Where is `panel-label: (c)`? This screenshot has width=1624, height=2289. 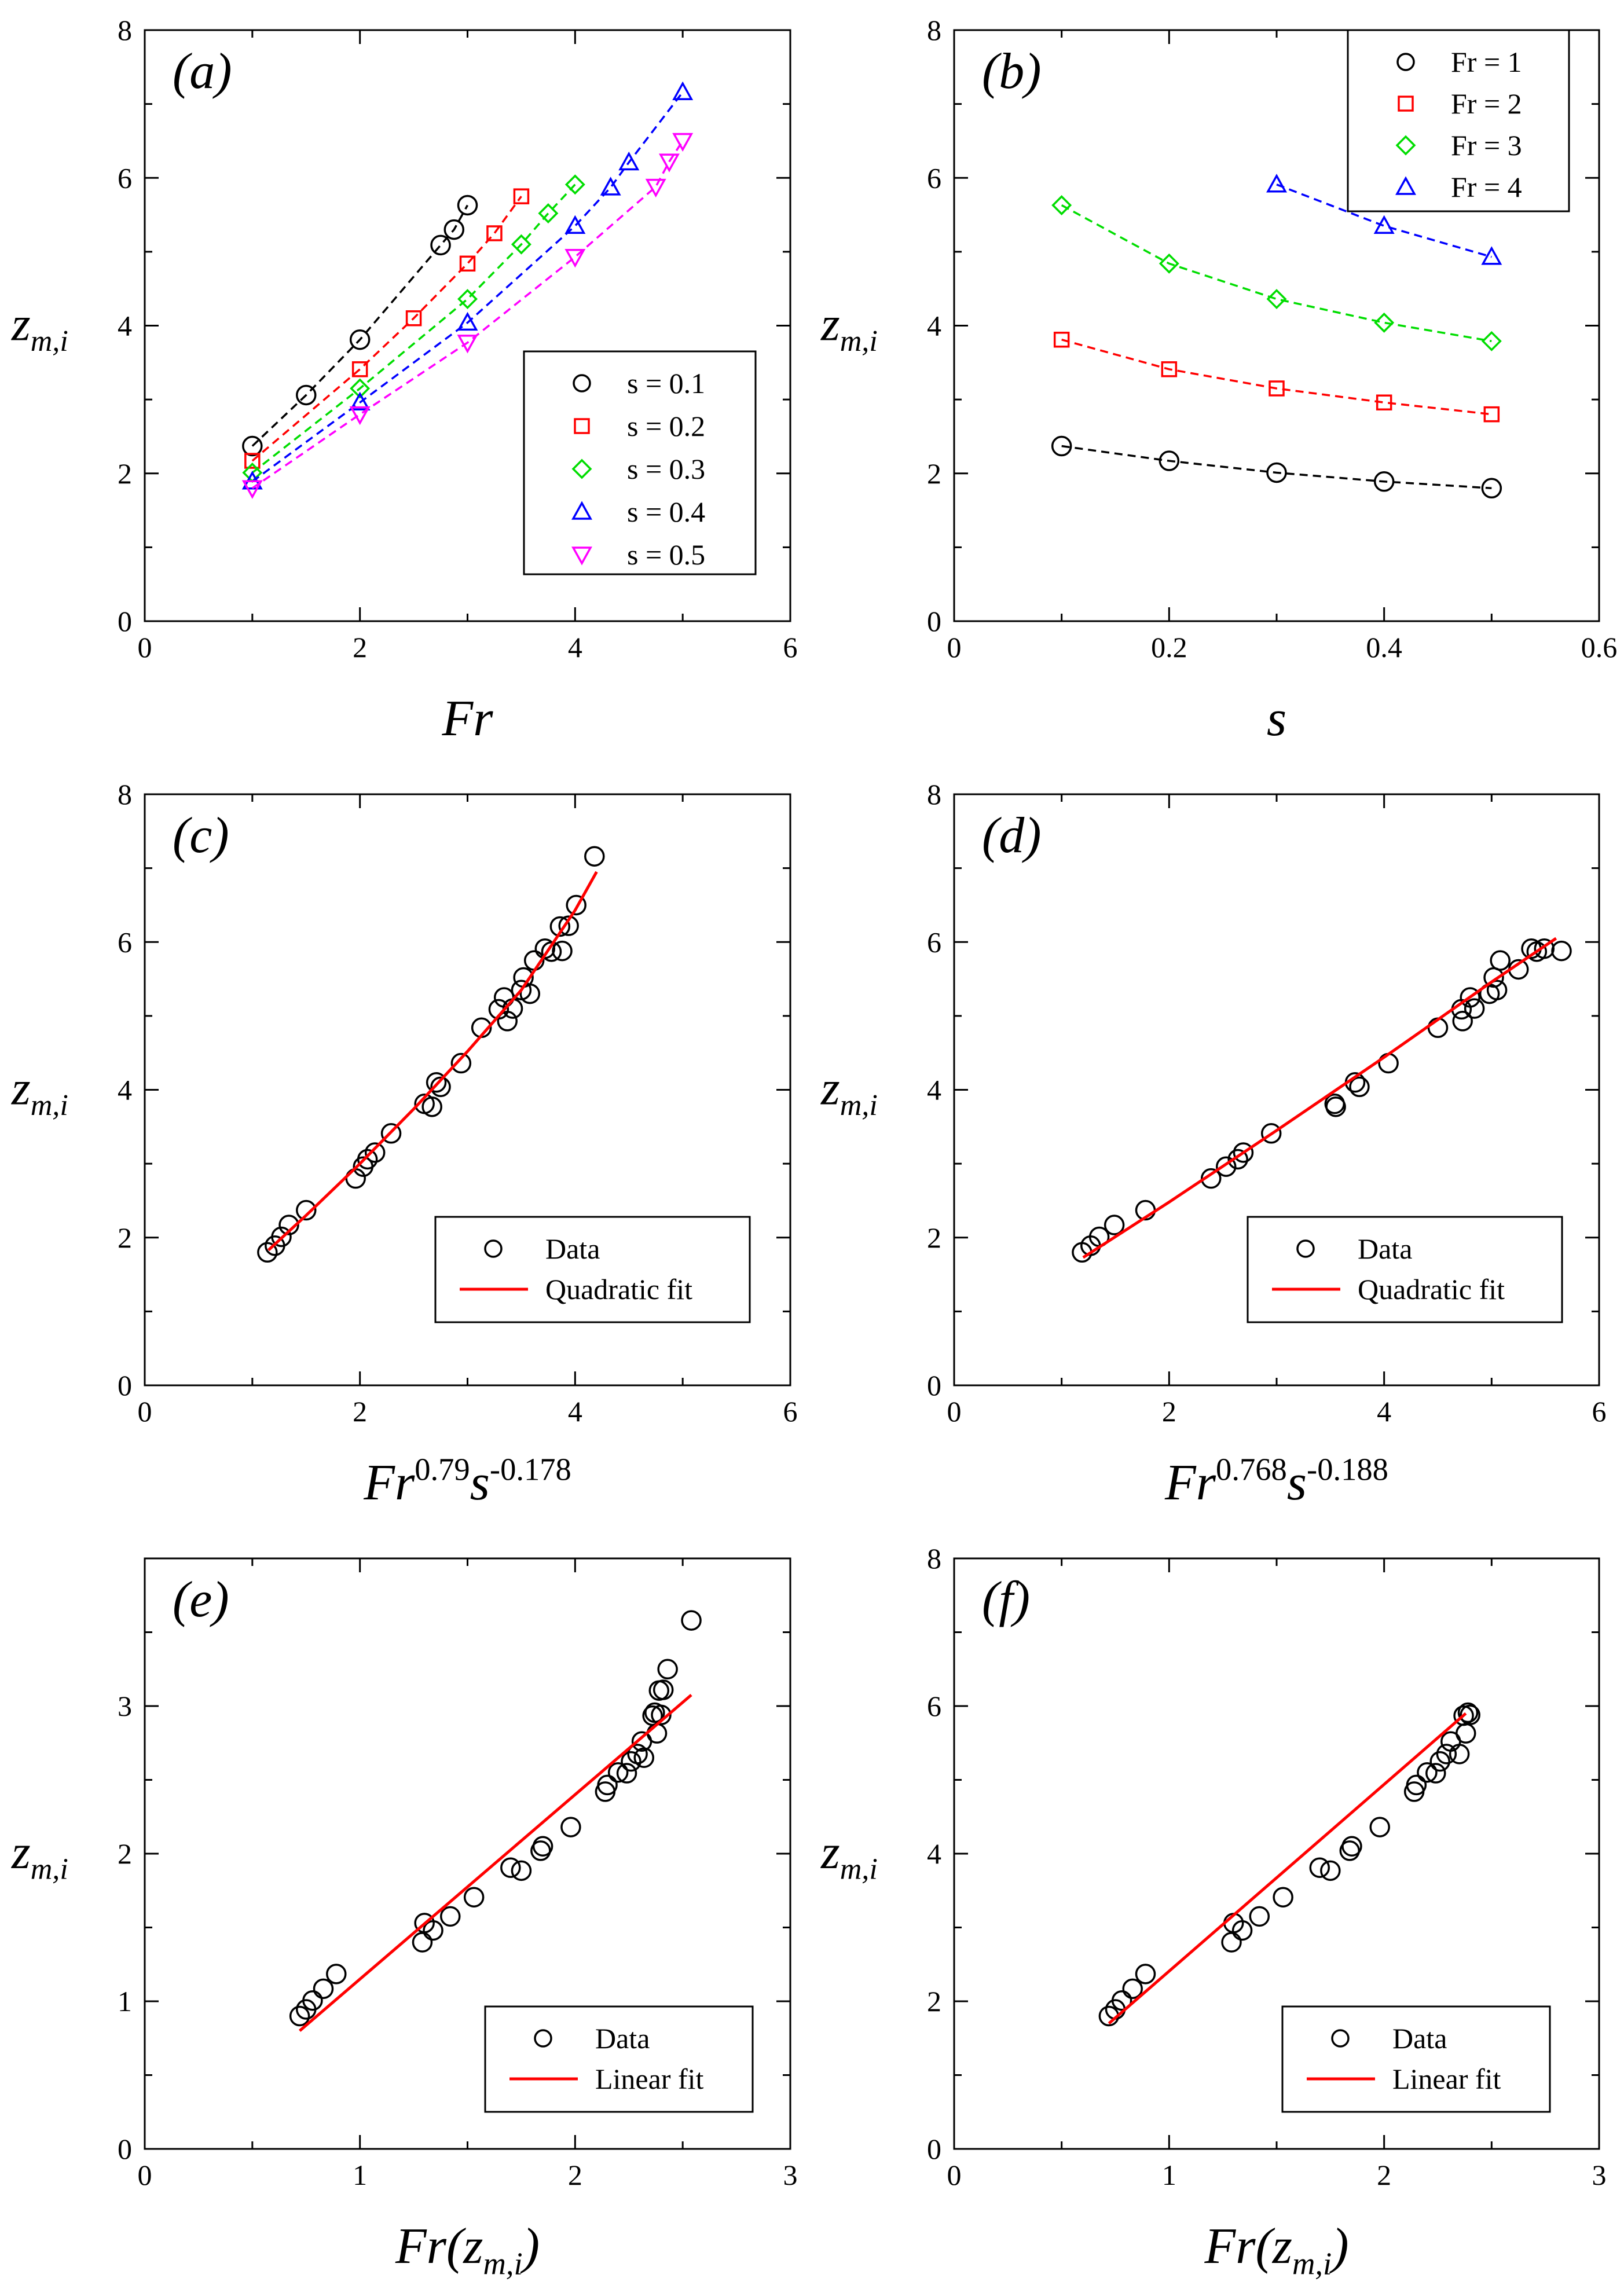
panel-label: (c) is located at coordinates (201, 836).